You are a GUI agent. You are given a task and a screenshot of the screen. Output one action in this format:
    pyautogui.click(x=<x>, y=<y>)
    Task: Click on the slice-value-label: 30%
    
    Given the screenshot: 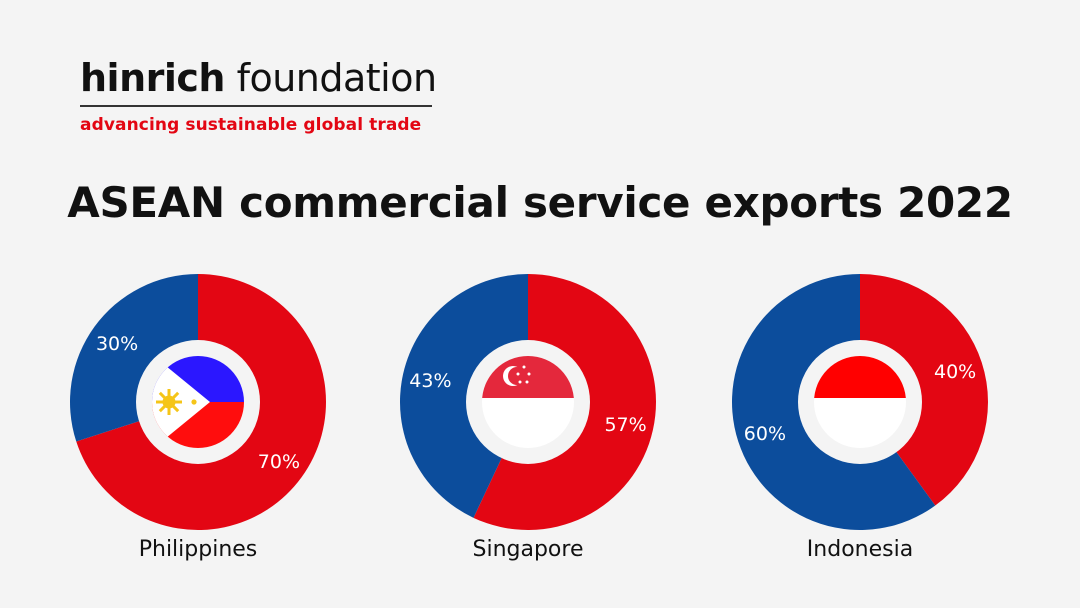 What is the action you would take?
    pyautogui.click(x=117, y=344)
    